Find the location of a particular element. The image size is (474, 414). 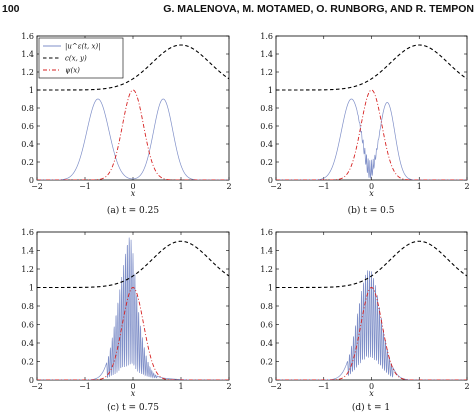

panel-caption: (d) t = 1 is located at coordinates (371, 407).